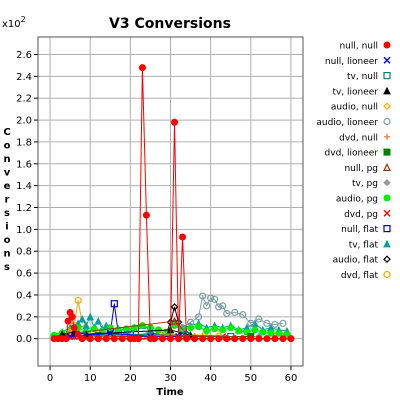 This screenshot has height=404, width=400. I want to click on y-tick-label: 1.0, so click(24, 230).